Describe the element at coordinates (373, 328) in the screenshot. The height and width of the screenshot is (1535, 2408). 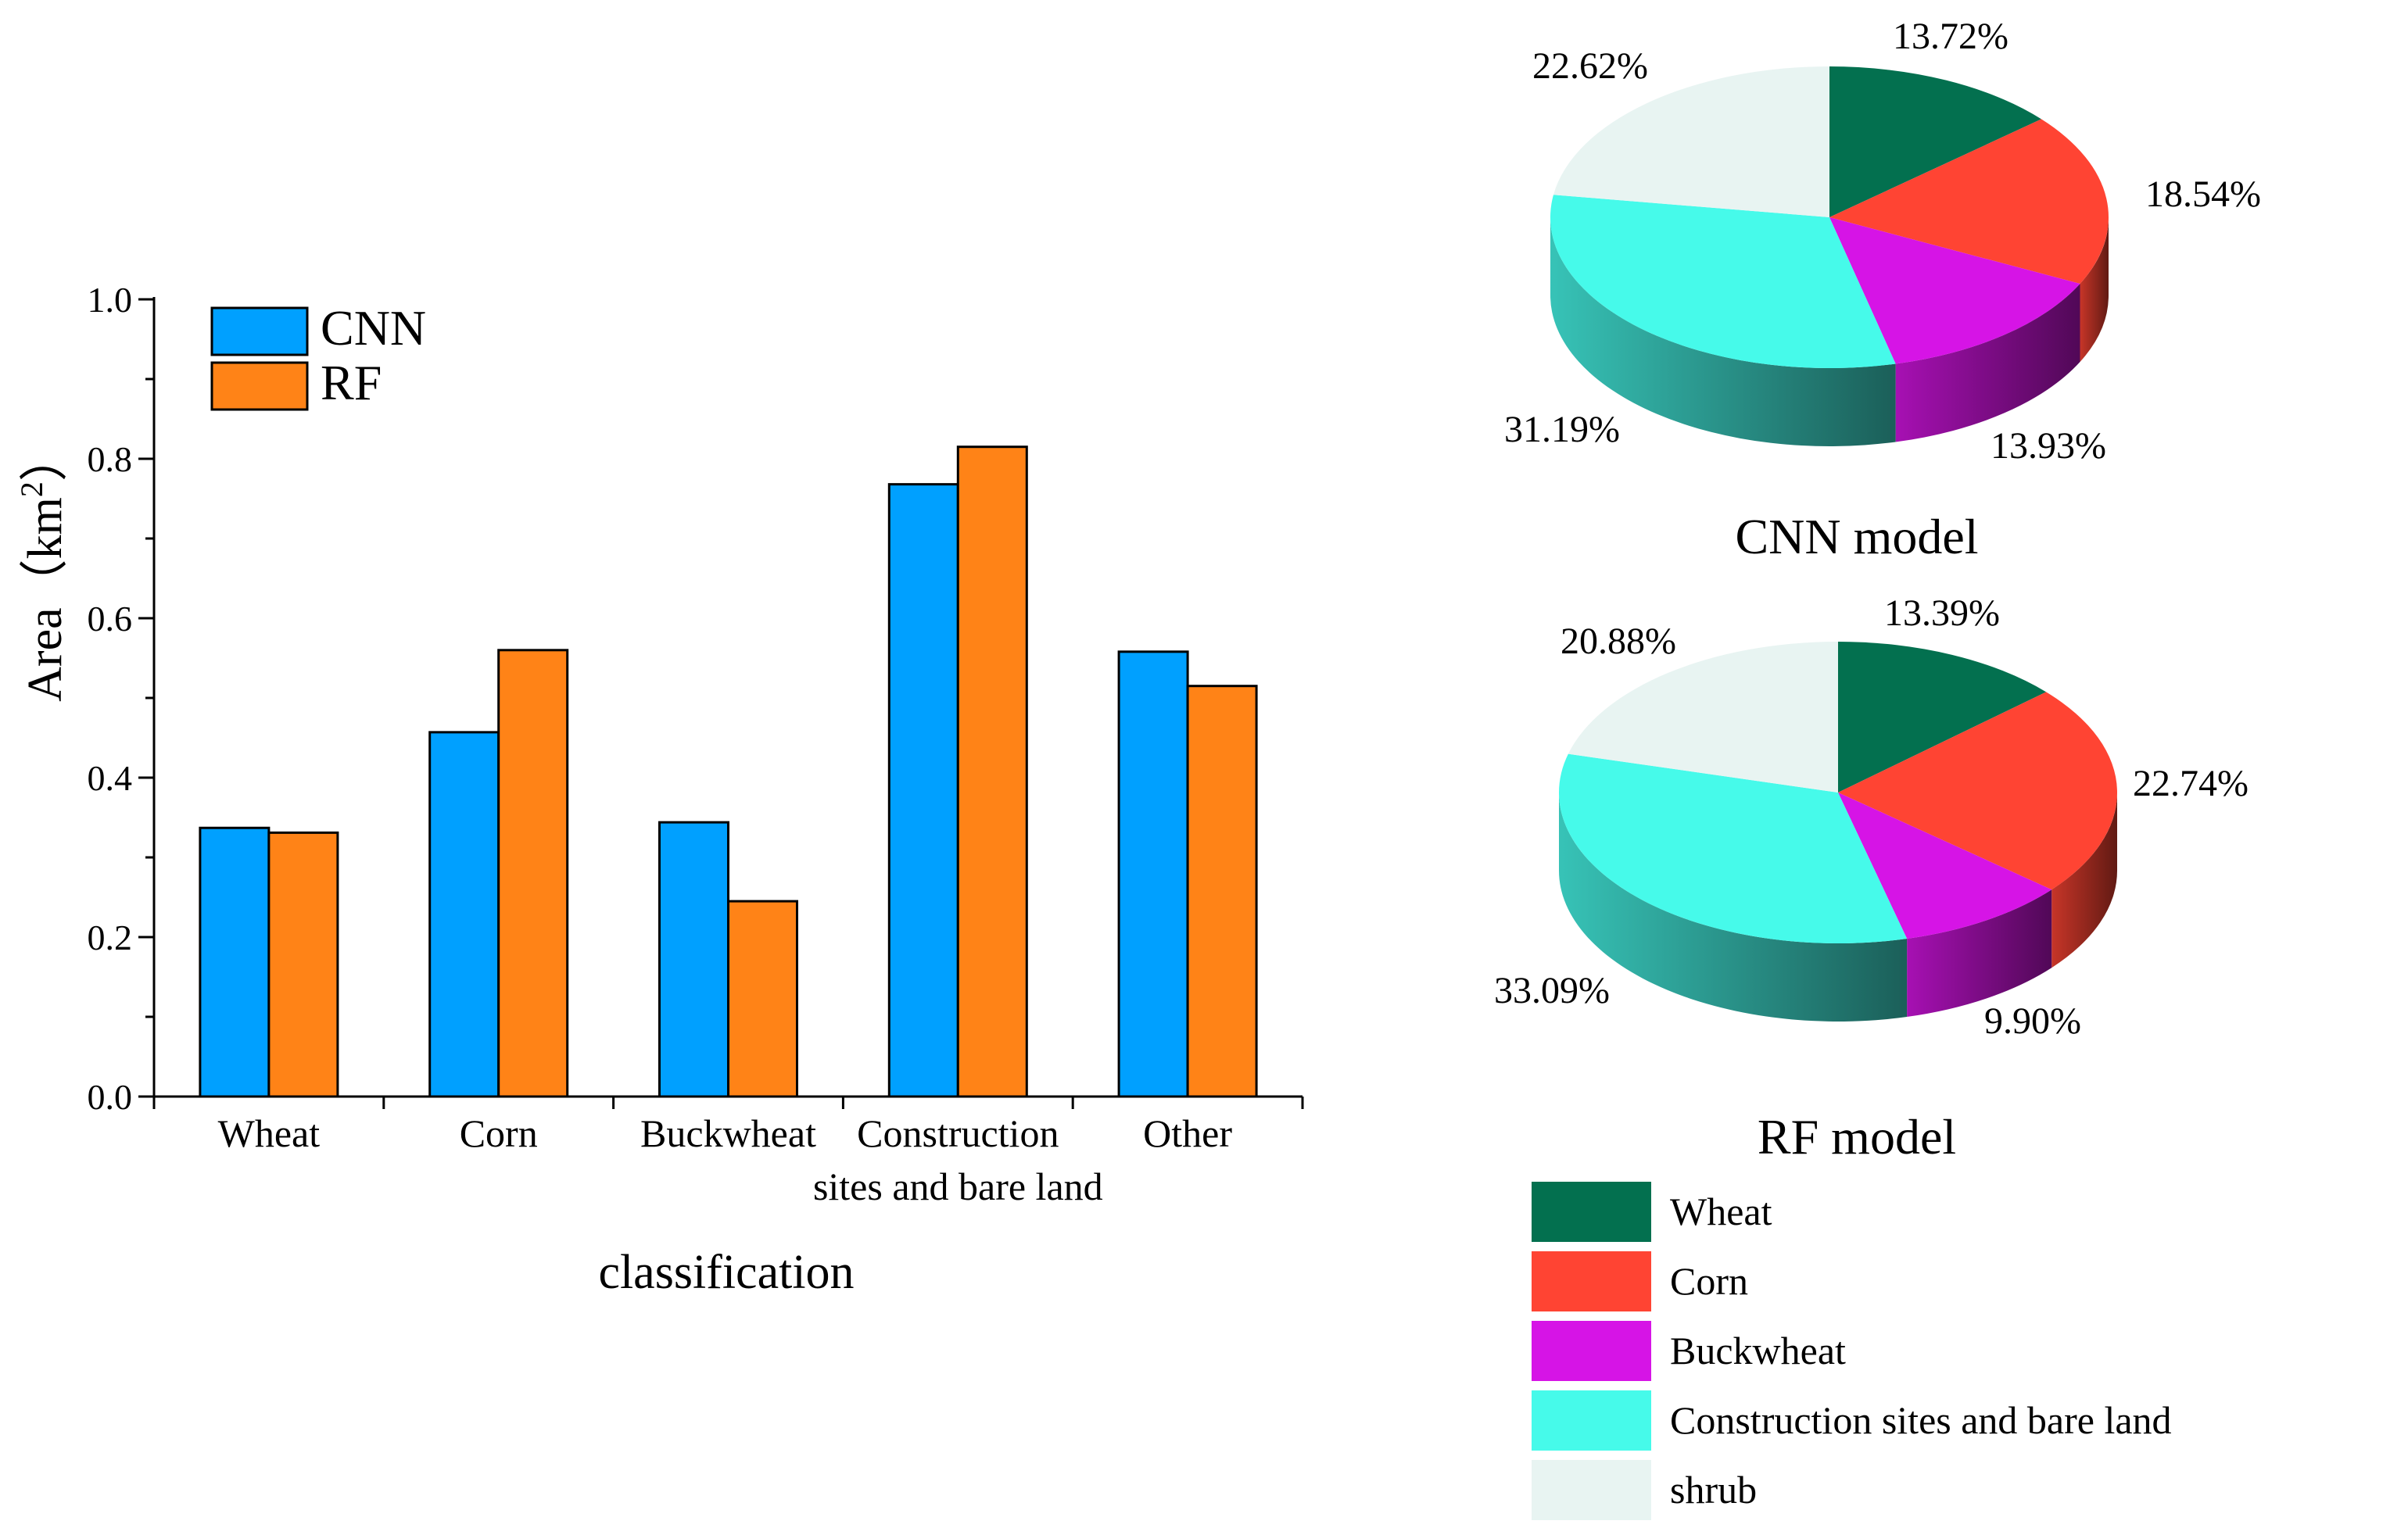
I see `legend-label-cnn: CNN` at that location.